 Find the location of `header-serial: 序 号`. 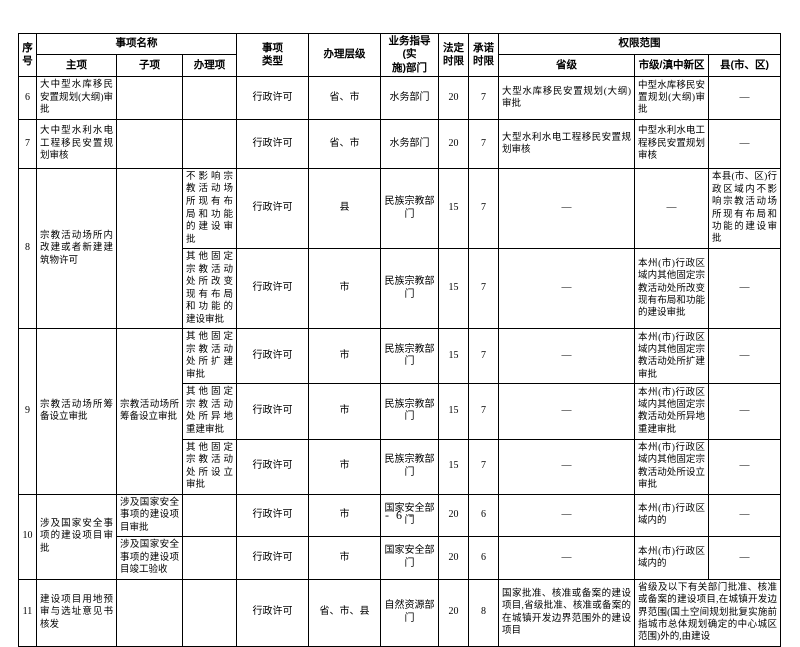

header-serial: 序 号 is located at coordinates (27, 55).